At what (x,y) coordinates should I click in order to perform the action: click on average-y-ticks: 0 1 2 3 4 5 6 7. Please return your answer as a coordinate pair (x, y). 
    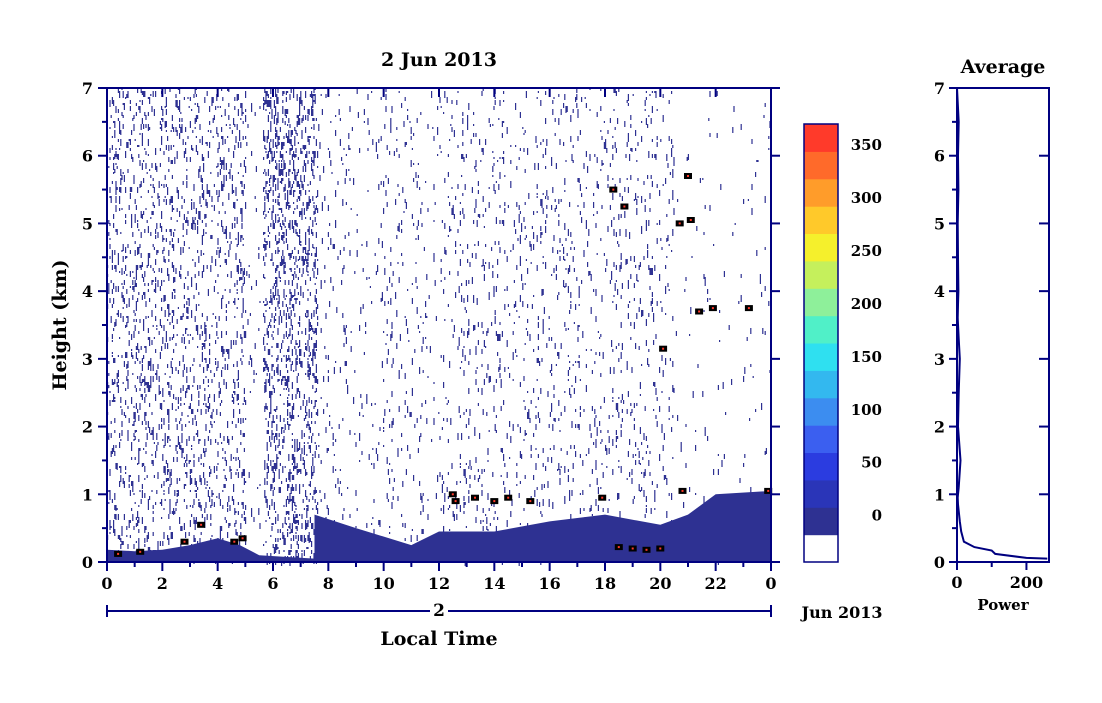
    Looking at the image, I should click on (991, 325).